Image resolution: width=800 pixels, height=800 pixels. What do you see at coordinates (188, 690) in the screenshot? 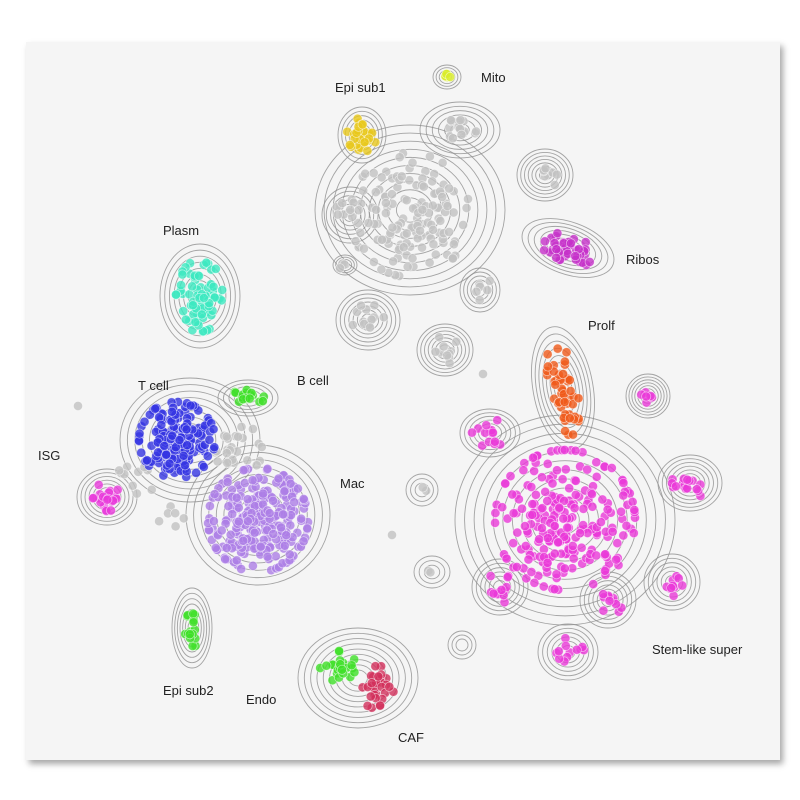
I see `cluster-label-epi-sub2: Epi sub2` at bounding box center [188, 690].